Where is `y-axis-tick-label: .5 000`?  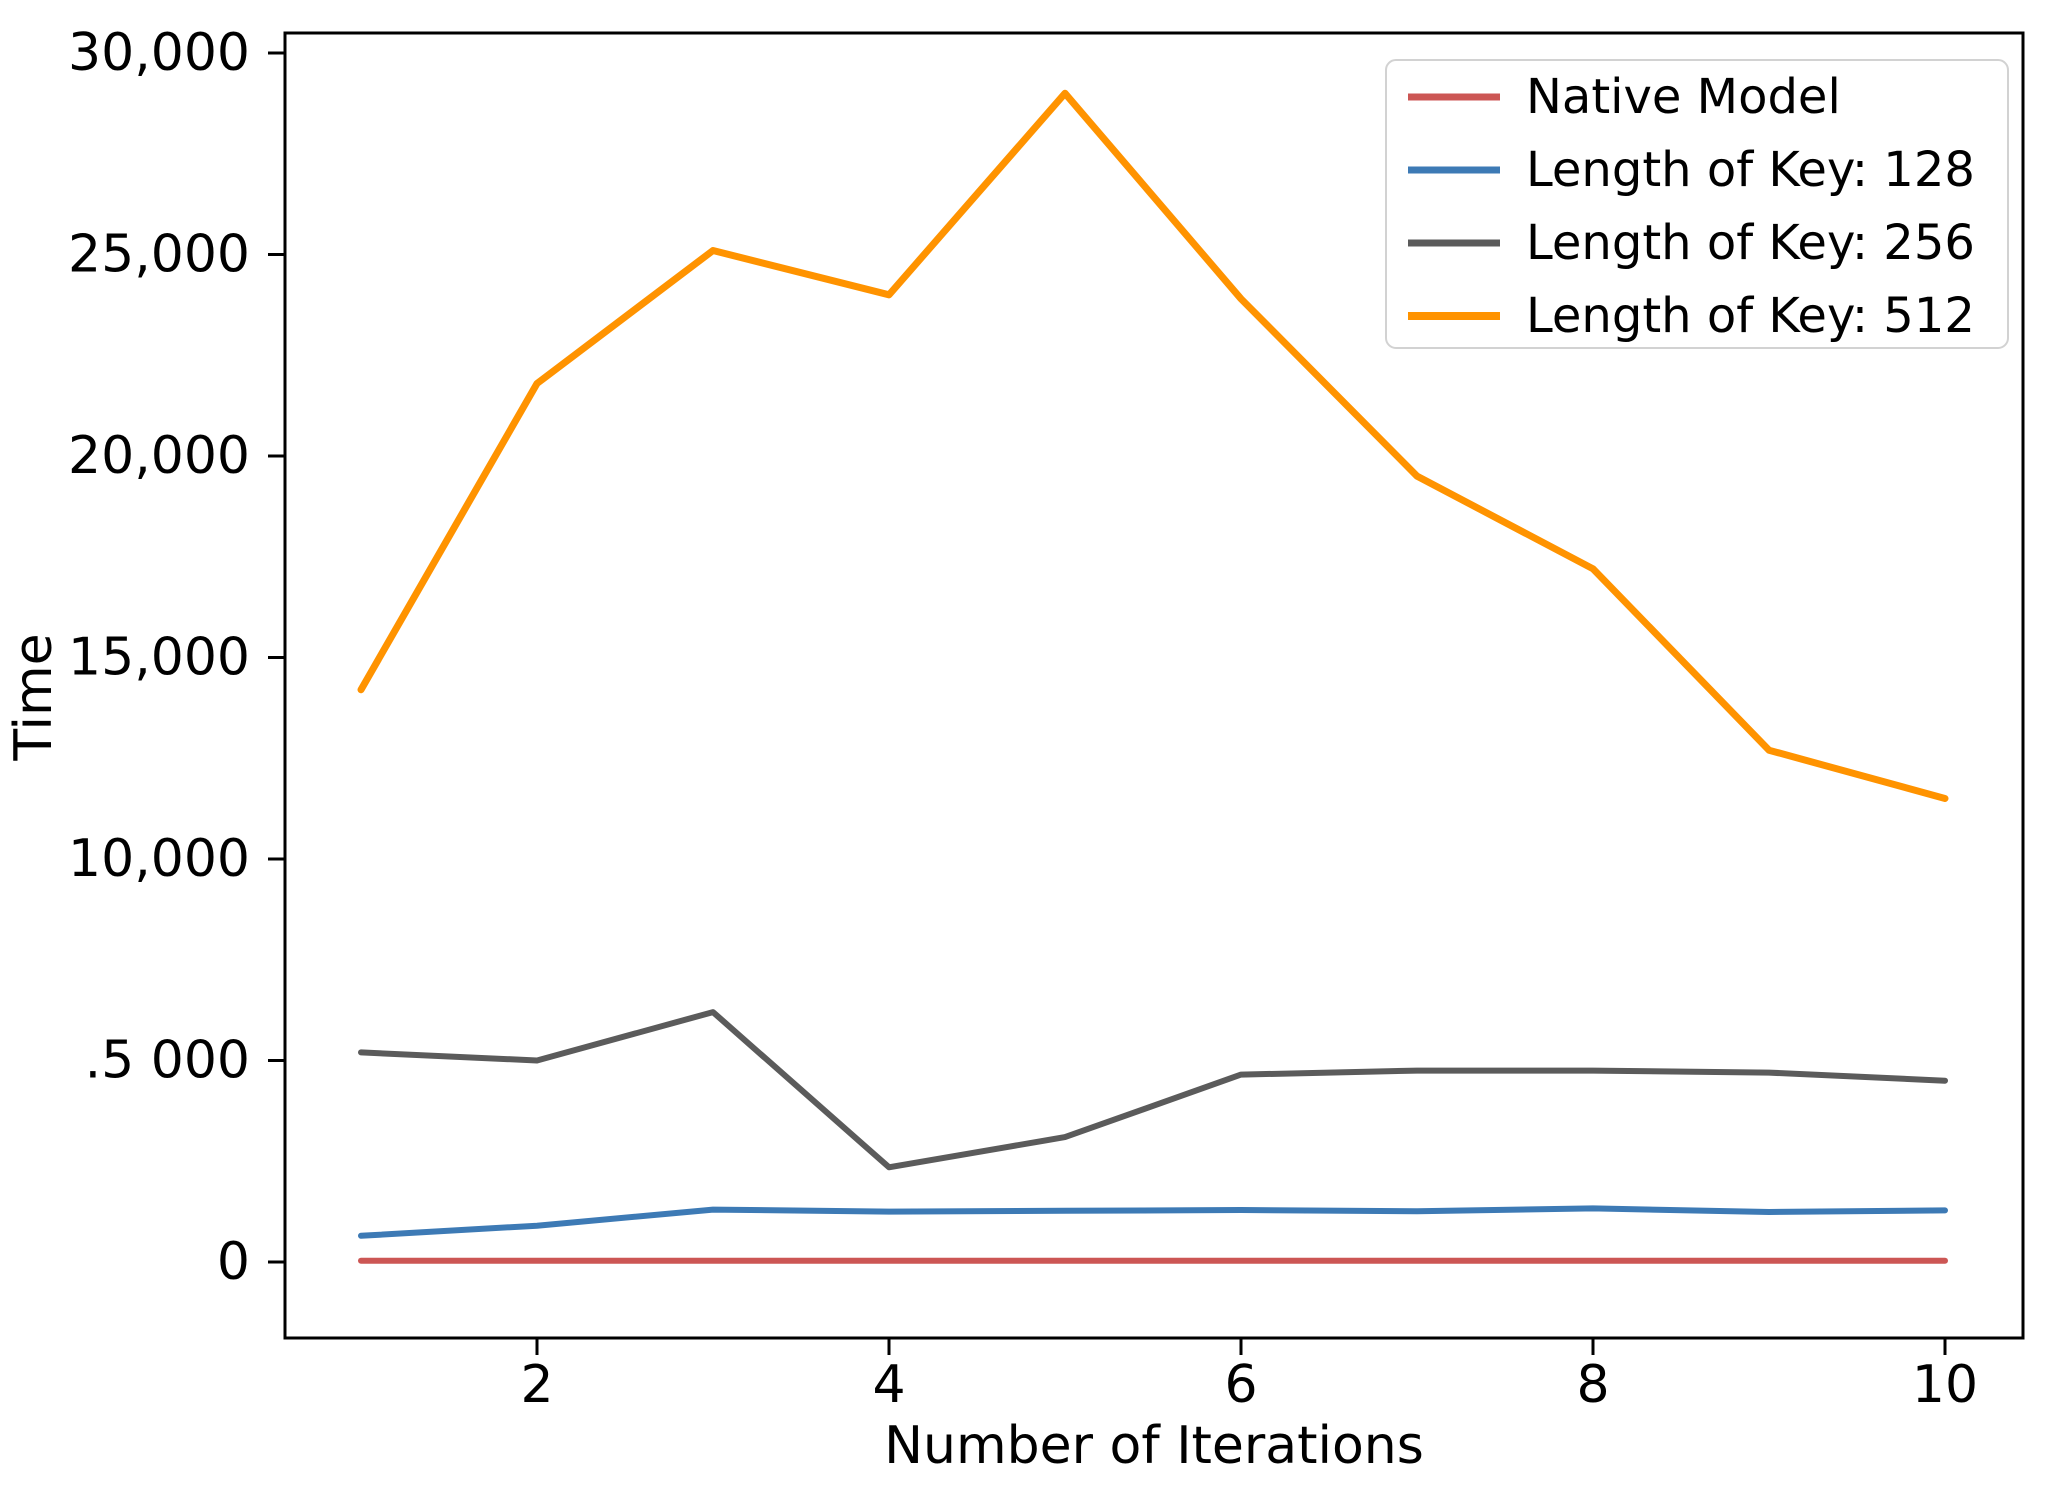 y-axis-tick-label: .5 000 is located at coordinates (167, 1061).